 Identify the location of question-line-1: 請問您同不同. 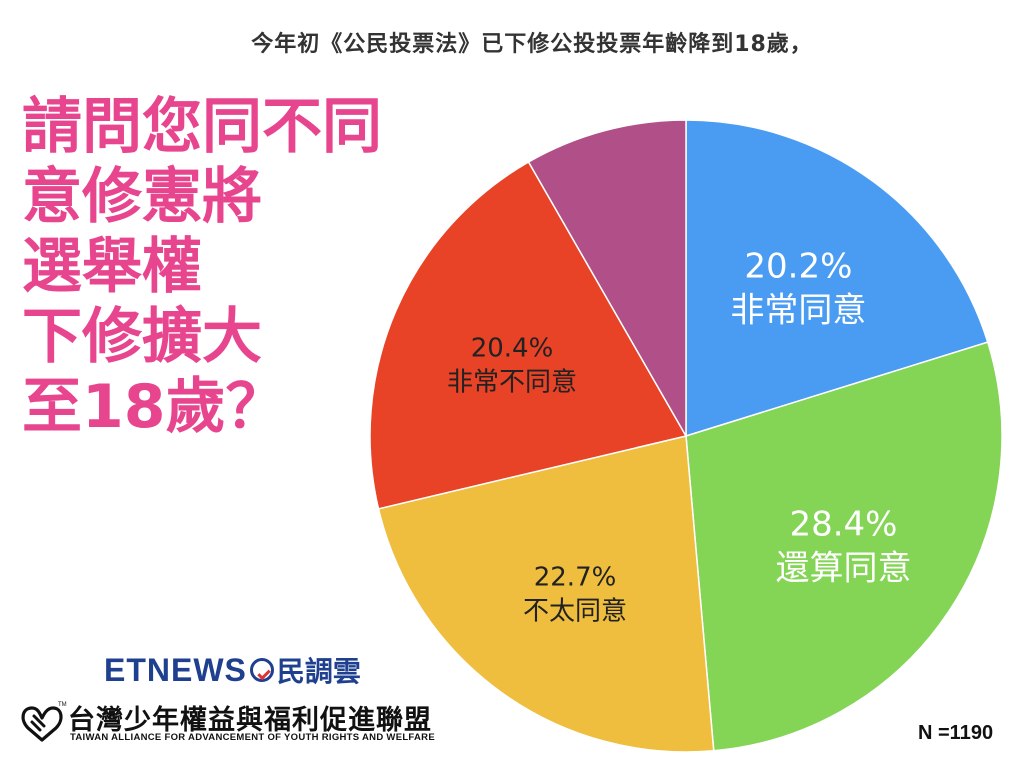
(202, 127).